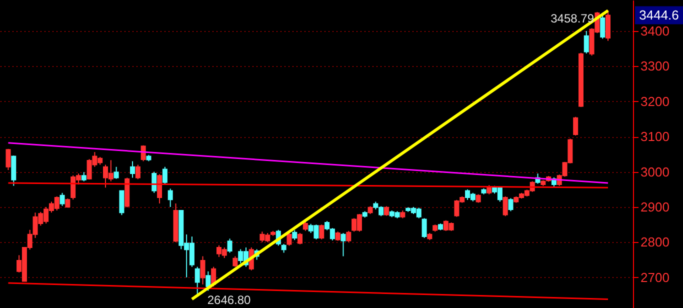 The width and height of the screenshot is (683, 308). Describe the element at coordinates (655, 206) in the screenshot. I see `y-tick-label: 2900` at that location.